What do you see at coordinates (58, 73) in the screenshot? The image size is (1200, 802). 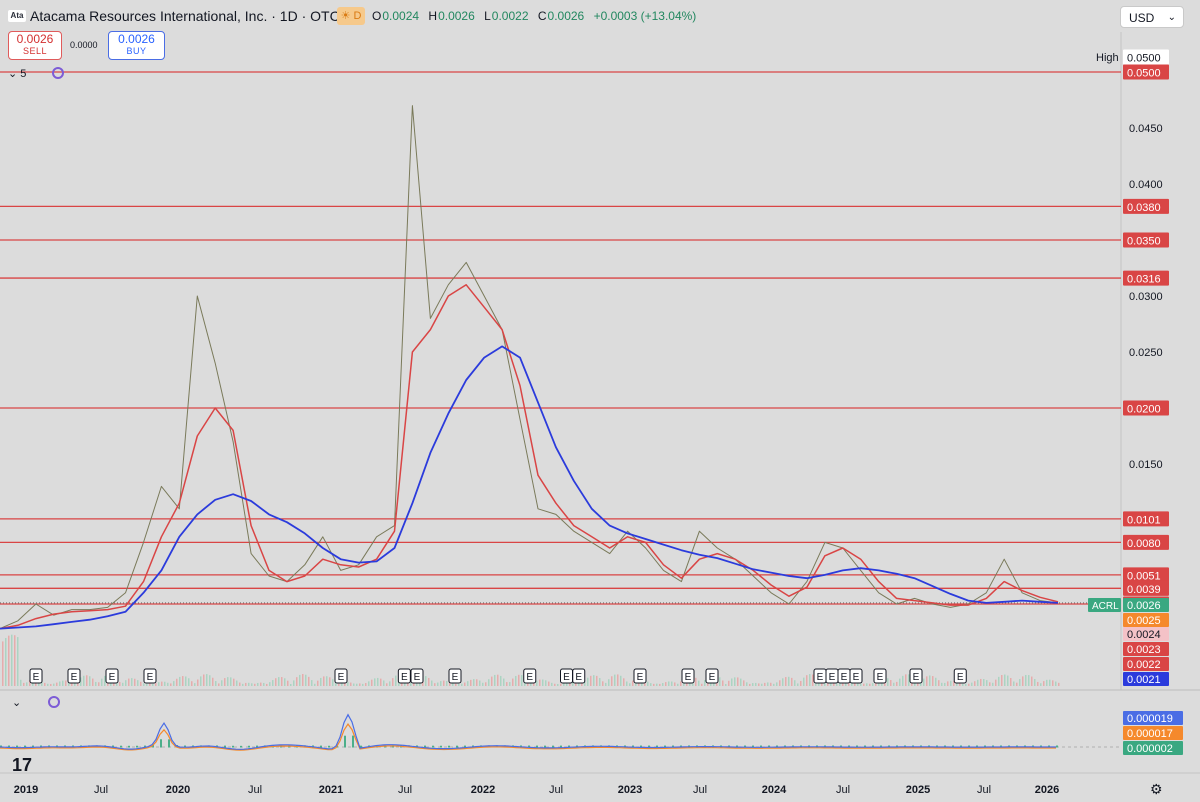 I see `indicator-settings-icon` at bounding box center [58, 73].